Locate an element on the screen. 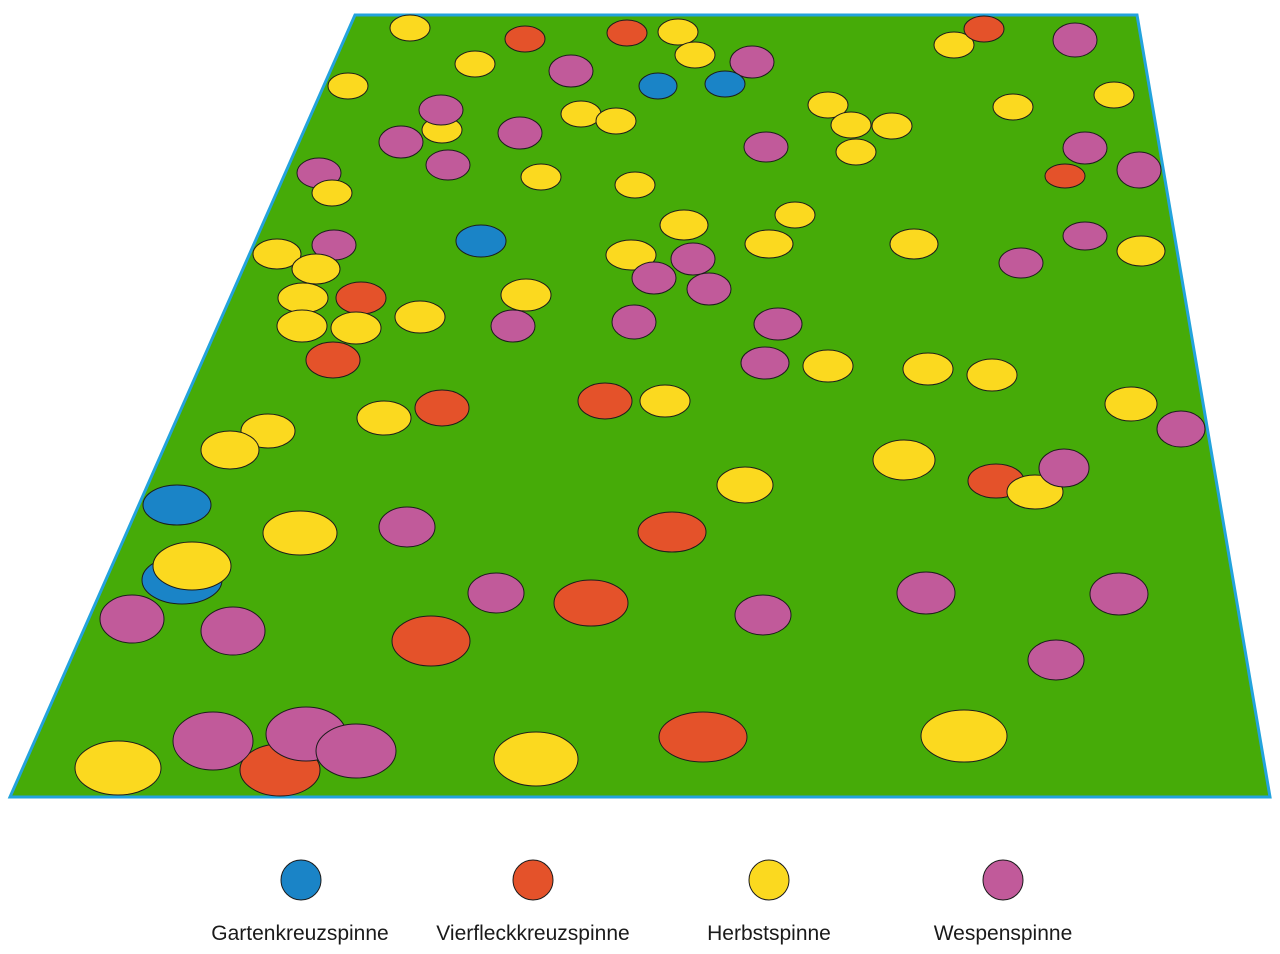 The width and height of the screenshot is (1280, 954). legend-label-wespenspinne: Wespenspinne is located at coordinates (1003, 933).